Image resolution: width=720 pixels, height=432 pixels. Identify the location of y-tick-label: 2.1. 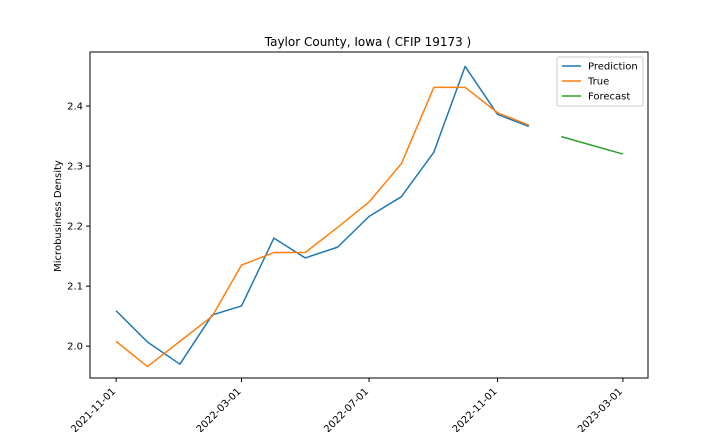
(75, 287).